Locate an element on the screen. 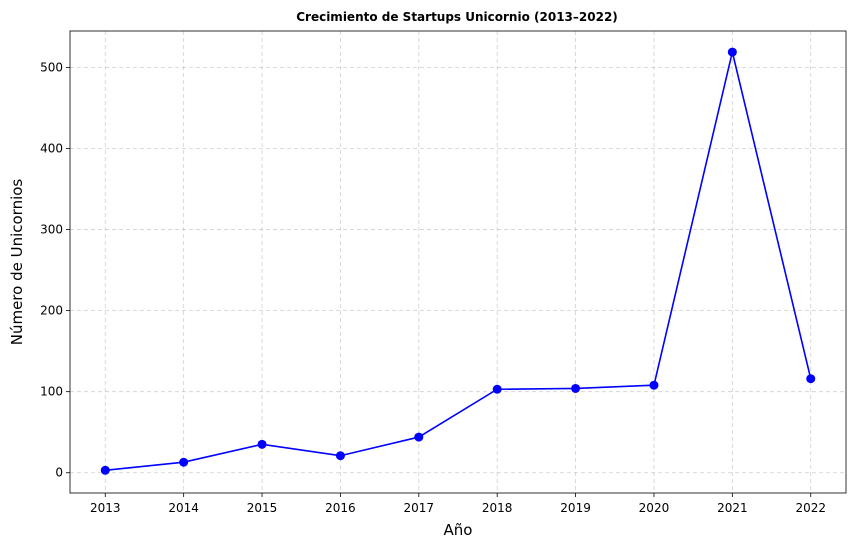  x-tick-label: 2021 is located at coordinates (732, 508).